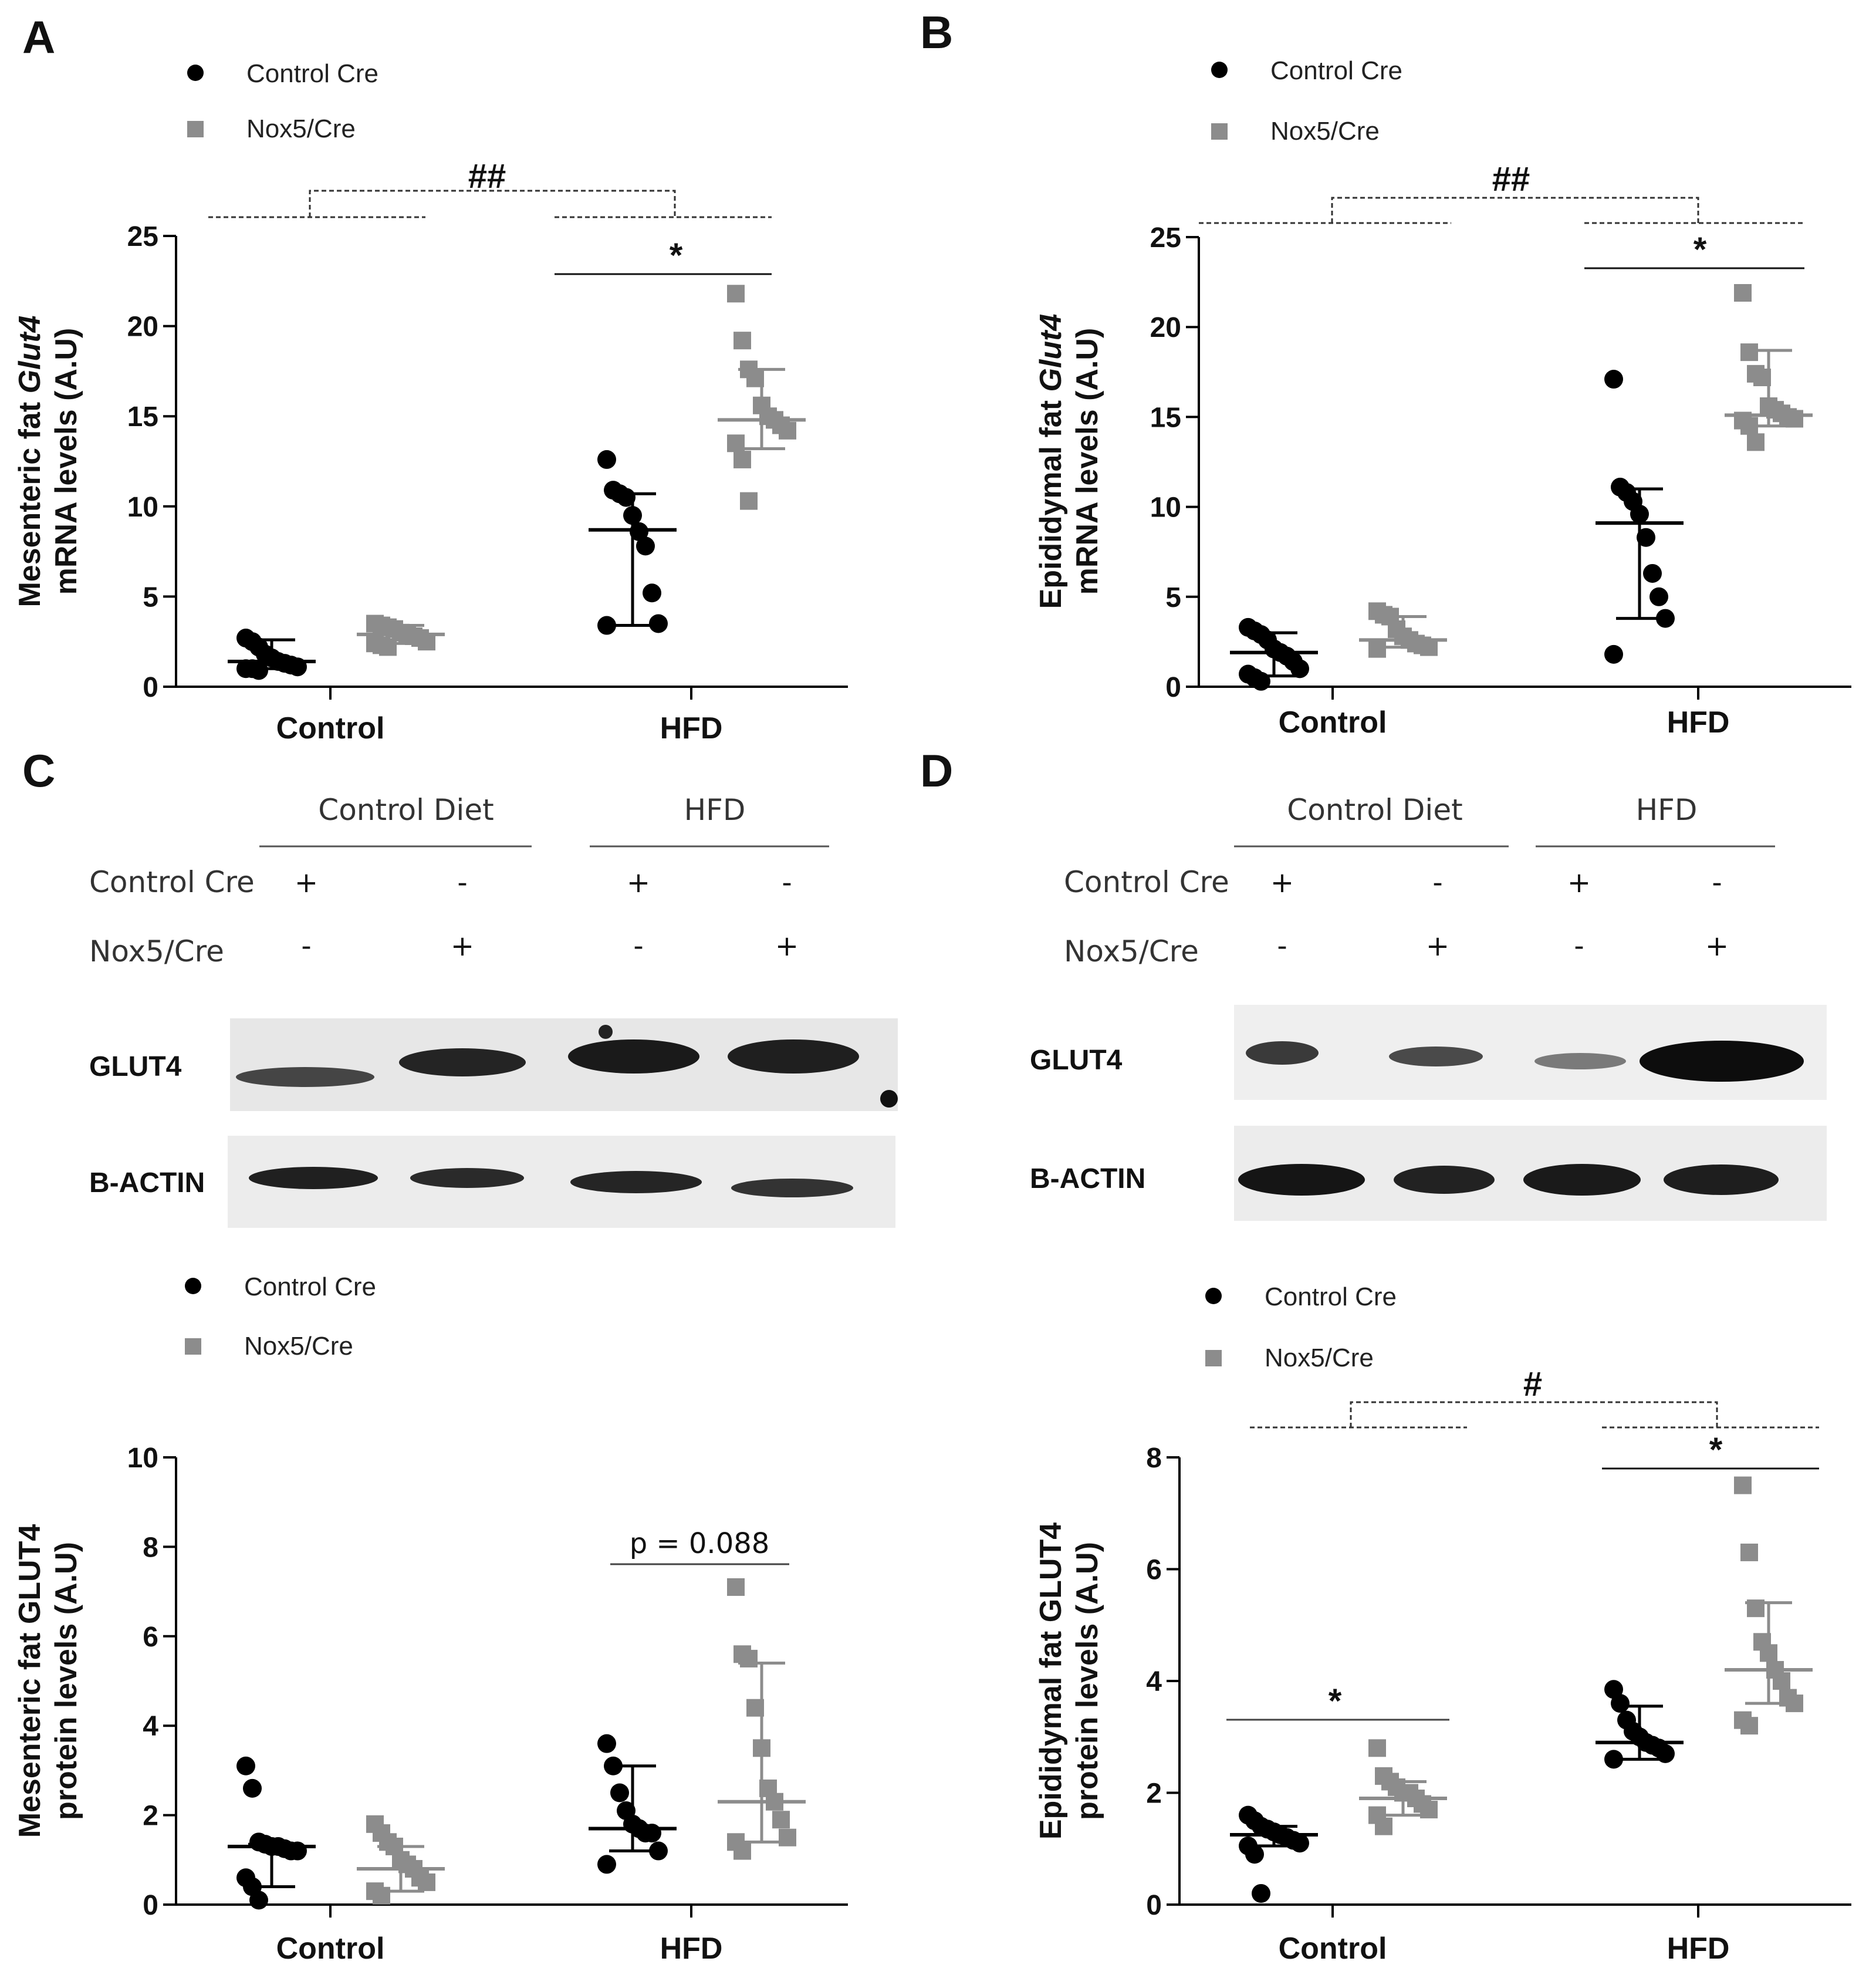 The height and width of the screenshot is (1968, 1876). I want to click on legend-b: Control Cre Nox5/Cre, so click(1306, 101).